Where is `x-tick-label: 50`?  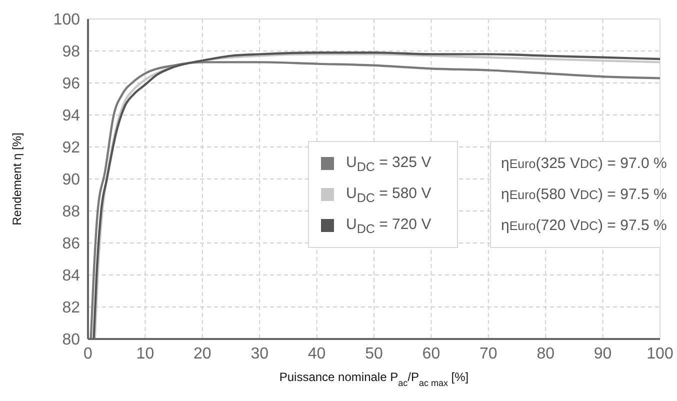 x-tick-label: 50 is located at coordinates (374, 353).